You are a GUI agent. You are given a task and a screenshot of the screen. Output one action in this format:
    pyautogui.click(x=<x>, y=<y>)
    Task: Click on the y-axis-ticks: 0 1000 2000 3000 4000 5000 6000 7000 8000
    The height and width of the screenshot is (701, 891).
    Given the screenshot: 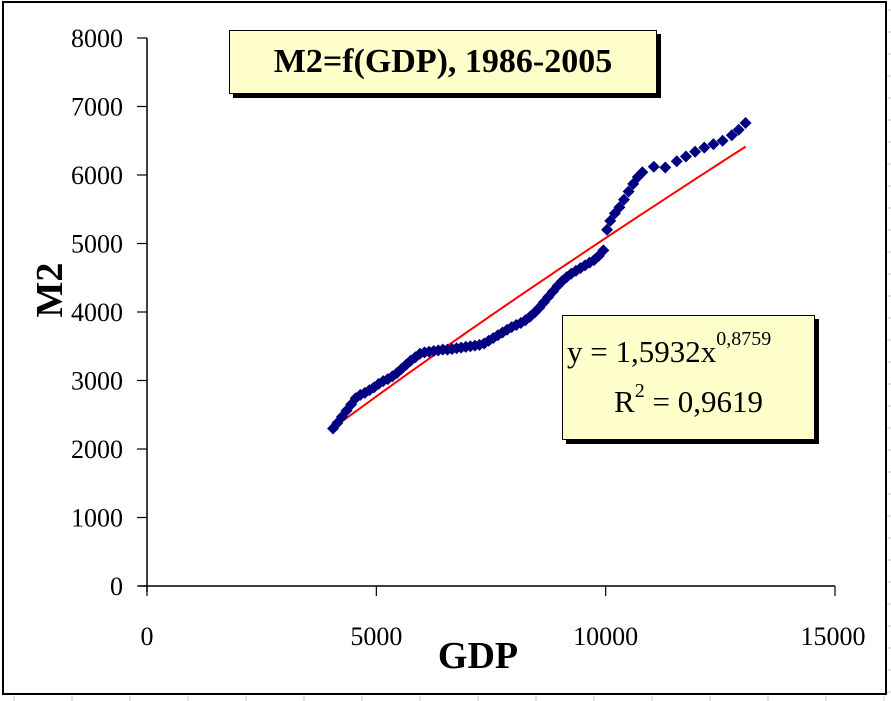 What is the action you would take?
    pyautogui.click(x=109, y=312)
    